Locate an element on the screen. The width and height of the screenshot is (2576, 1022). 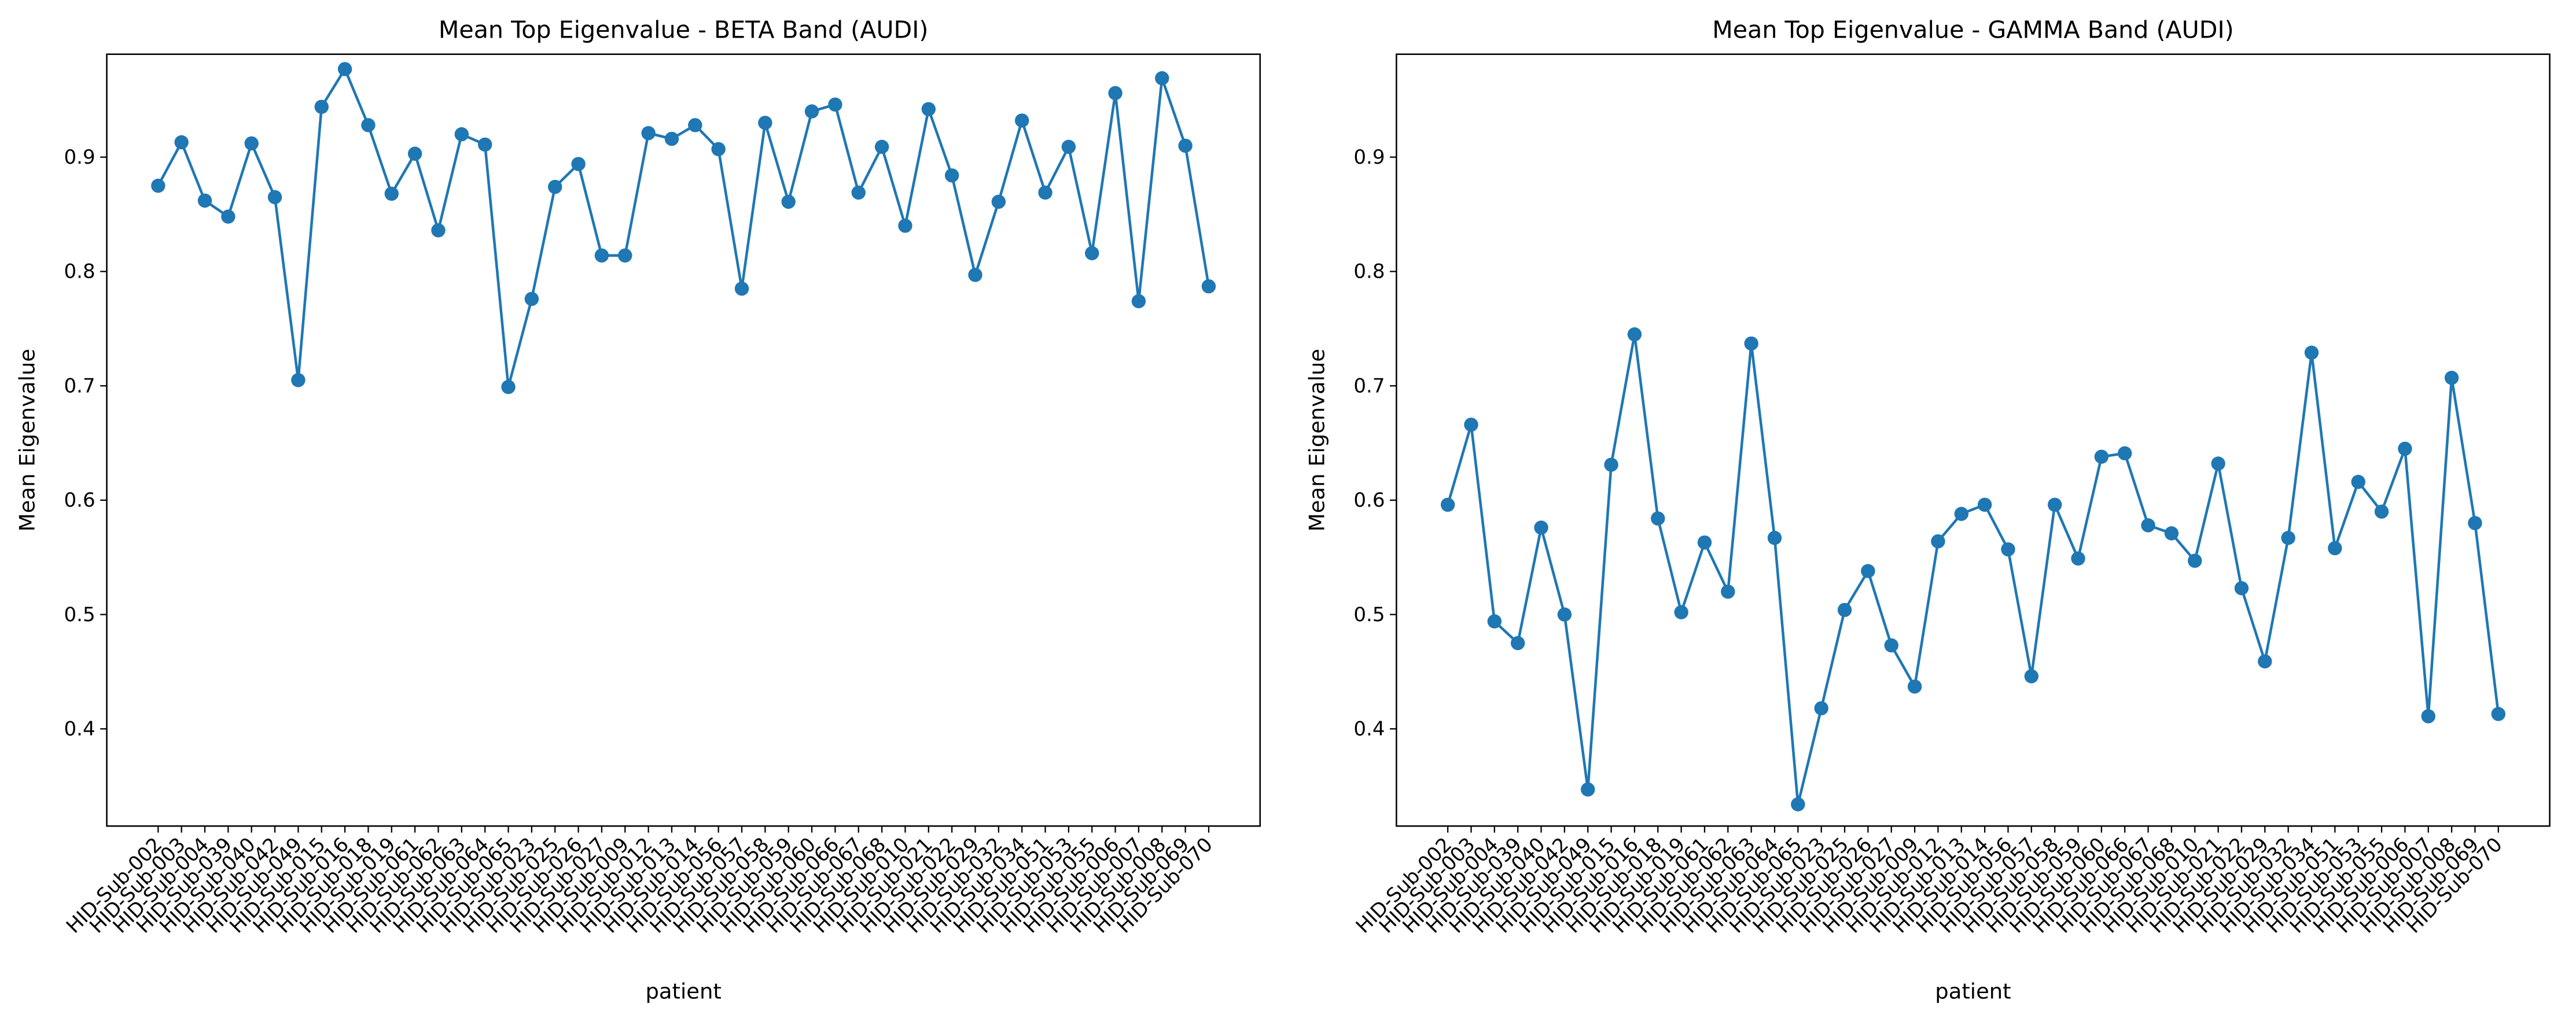
chart-title: Mean Top Eigenvalue - BETA Band (AUDI) is located at coordinates (684, 29).